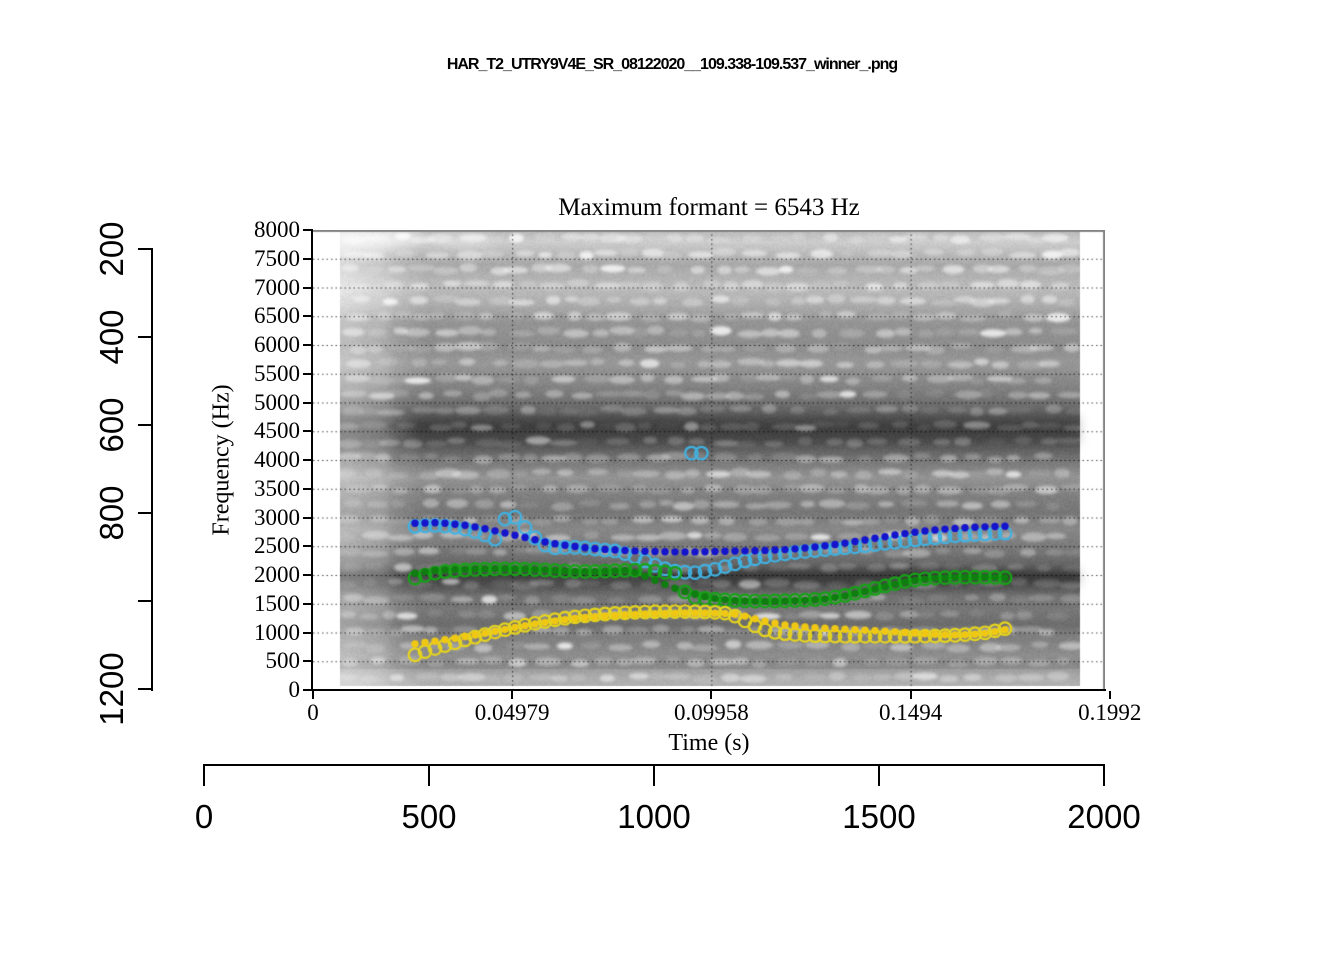 The width and height of the screenshot is (1344, 960). I want to click on y-tick-label: 3500, so click(277, 488).